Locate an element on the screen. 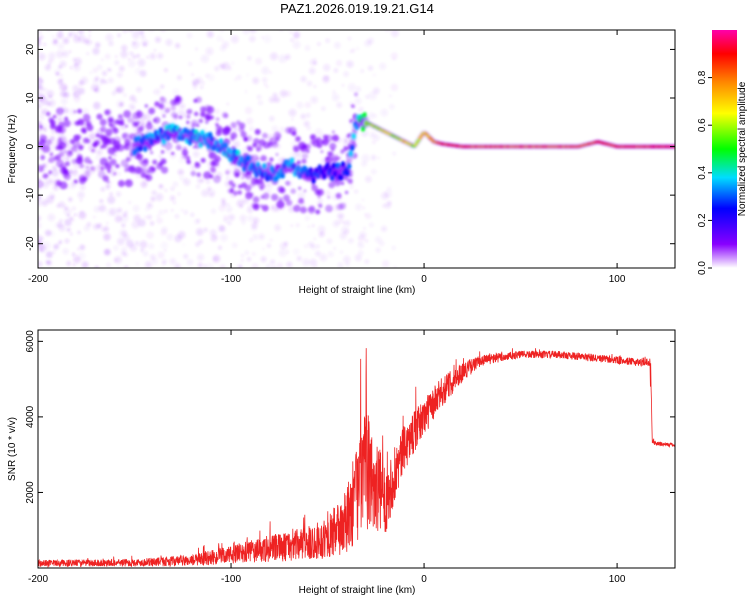 The height and width of the screenshot is (600, 750). x-tick-label: 0 is located at coordinates (424, 579).